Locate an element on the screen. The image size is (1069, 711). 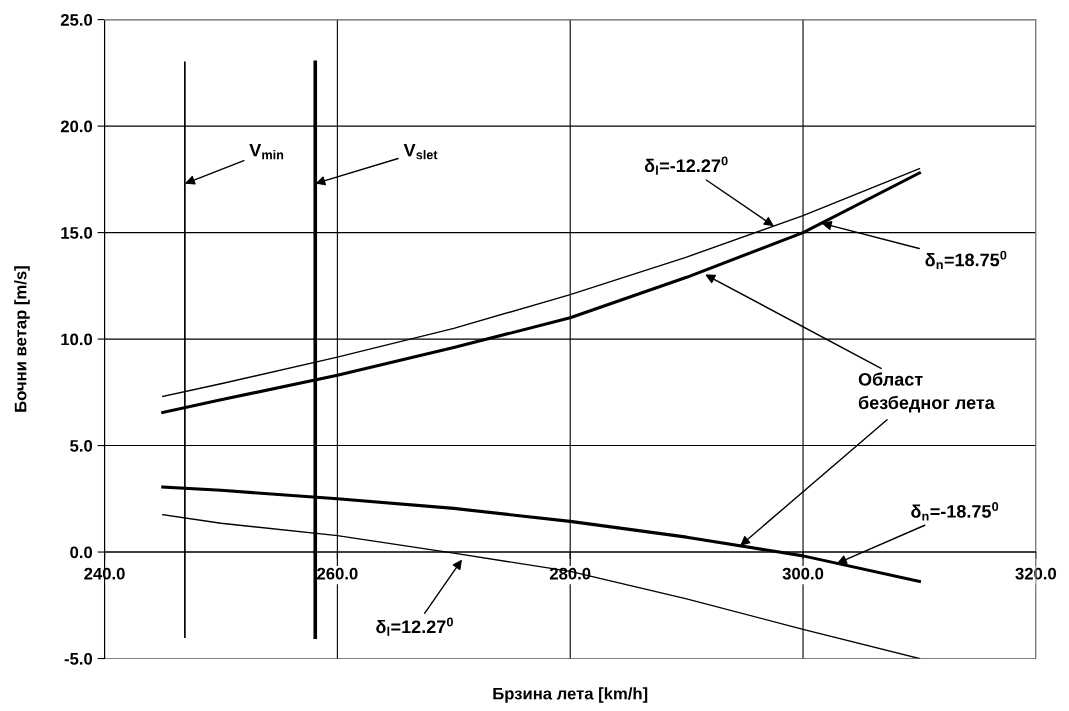
x-axis-title: Брзина лета [km/h] is located at coordinates (570, 695).